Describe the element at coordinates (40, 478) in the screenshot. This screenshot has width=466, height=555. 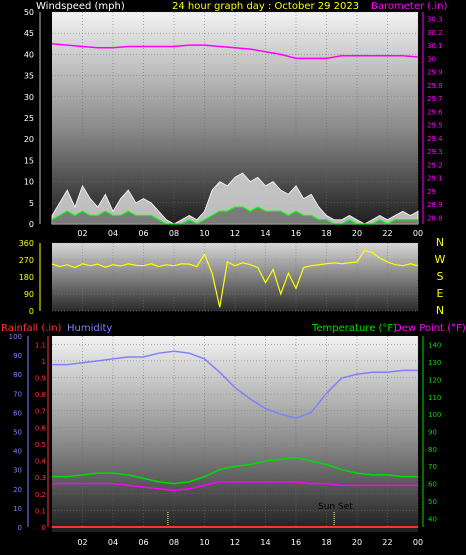
I see `rainfall-tick-label: 0.3` at that location.